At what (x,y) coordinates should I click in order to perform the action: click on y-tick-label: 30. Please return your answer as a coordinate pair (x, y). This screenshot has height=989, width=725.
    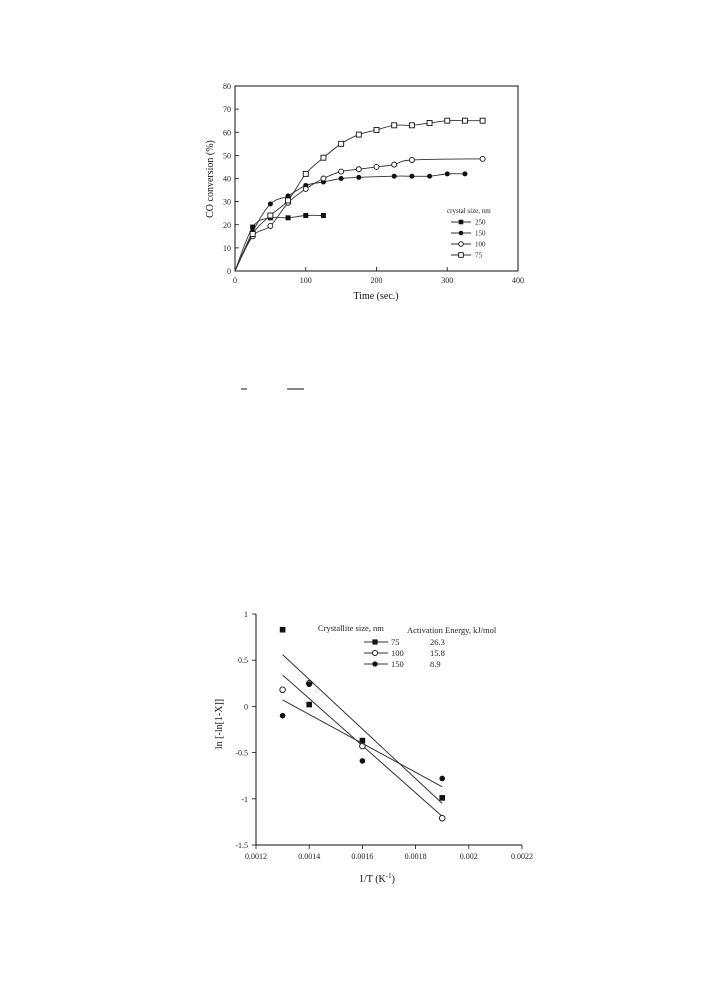
    Looking at the image, I should click on (227, 202).